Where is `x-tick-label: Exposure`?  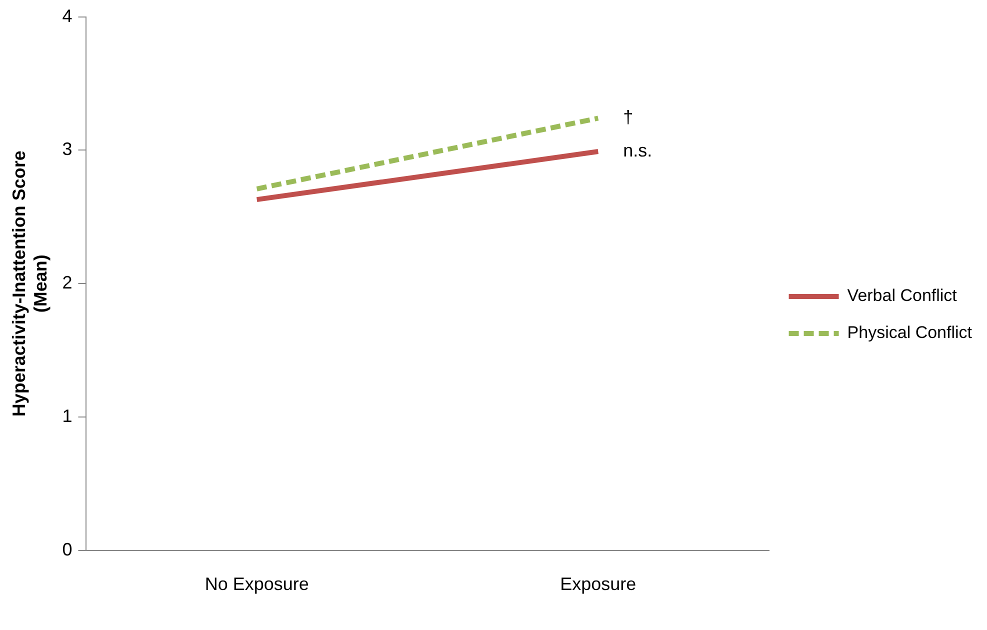
x-tick-label: Exposure is located at coordinates (598, 584).